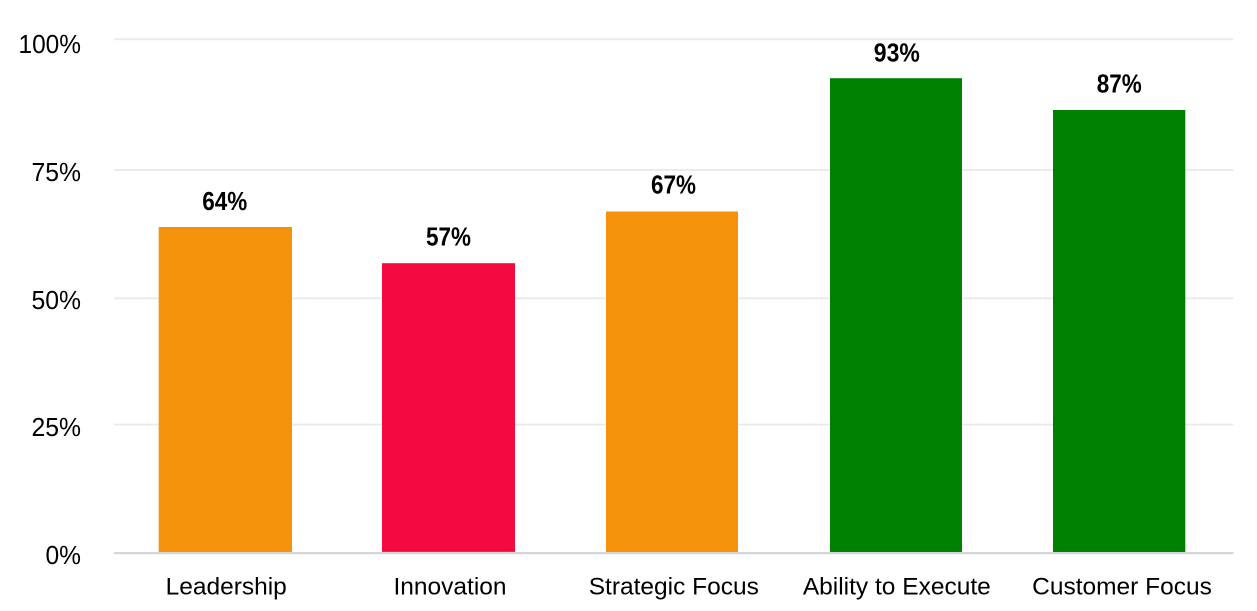  What do you see at coordinates (449, 586) in the screenshot?
I see `svg-text: Innovation` at bounding box center [449, 586].